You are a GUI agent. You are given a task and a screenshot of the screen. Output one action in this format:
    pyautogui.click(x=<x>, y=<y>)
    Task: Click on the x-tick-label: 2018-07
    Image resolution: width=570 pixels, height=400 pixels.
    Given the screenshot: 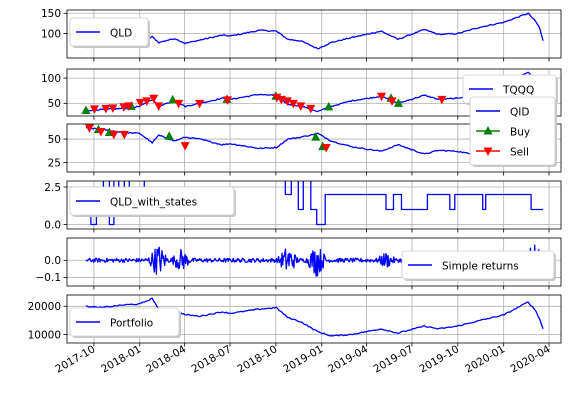 What is the action you would take?
    pyautogui.click(x=212, y=359)
    